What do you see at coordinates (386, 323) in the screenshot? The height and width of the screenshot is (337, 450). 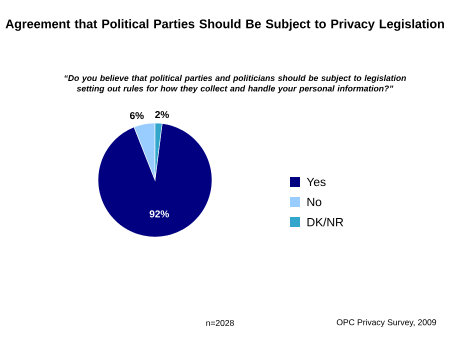 I see `text: OPC Privacy Survey, 2009` at bounding box center [386, 323].